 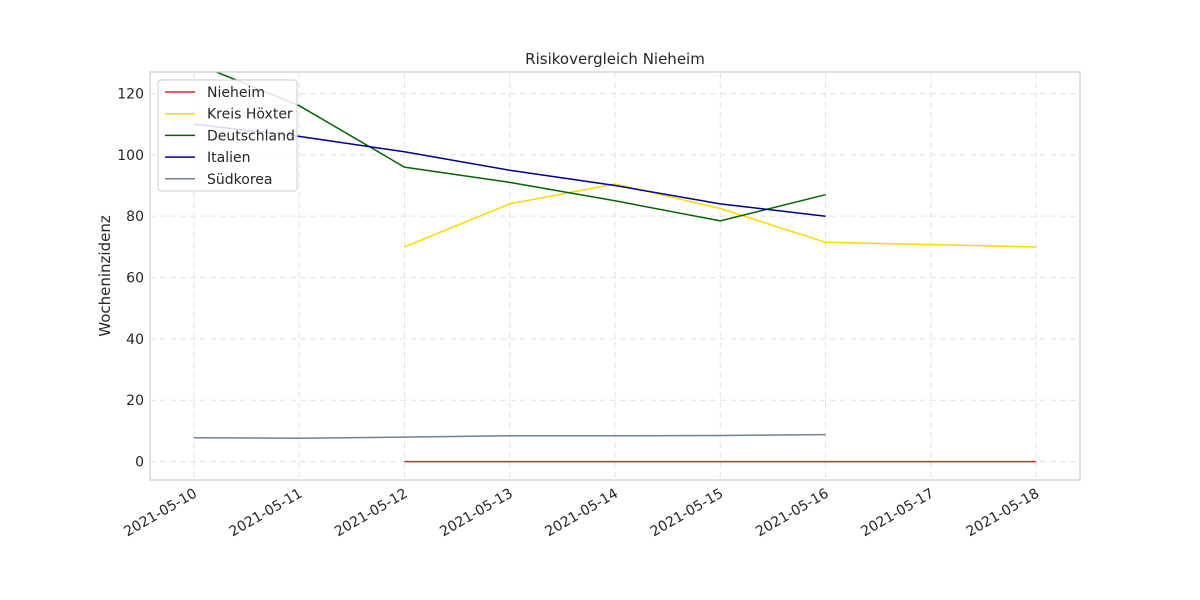 I want to click on legend-box, so click(x=227, y=135).